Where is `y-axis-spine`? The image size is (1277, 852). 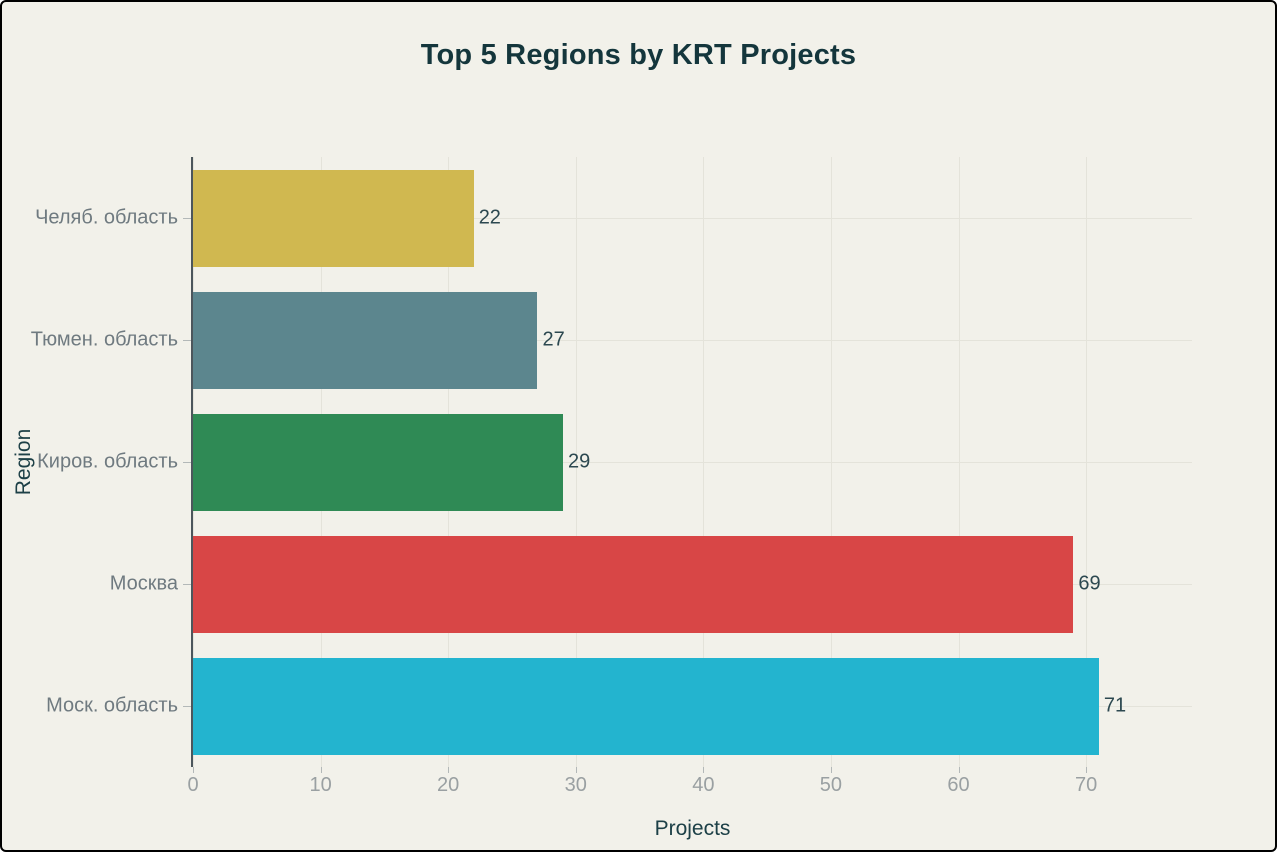 y-axis-spine is located at coordinates (192, 462).